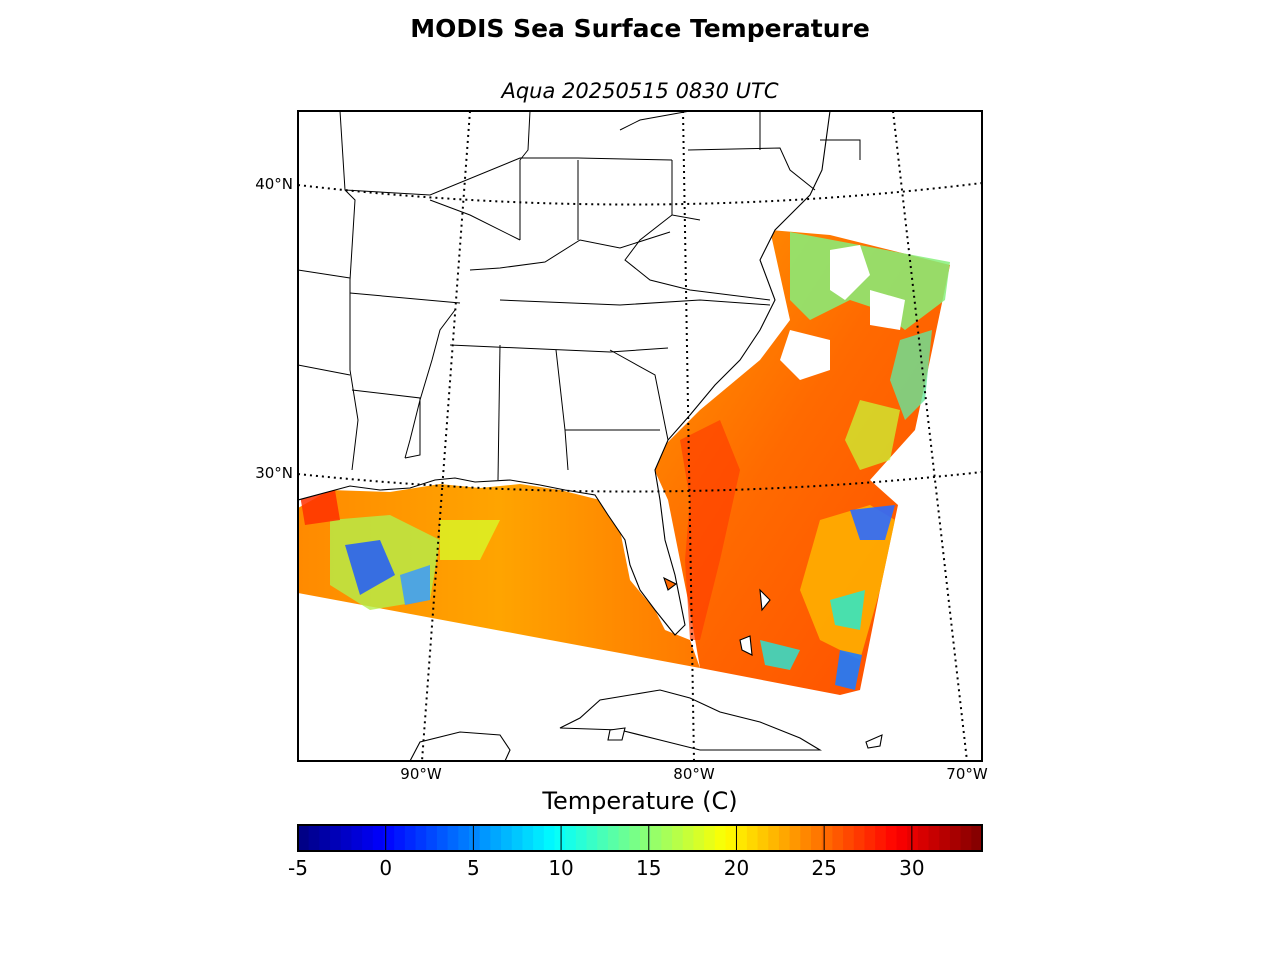 The image size is (1280, 960). I want to click on colorbar-tick-label: 5, so click(473, 868).